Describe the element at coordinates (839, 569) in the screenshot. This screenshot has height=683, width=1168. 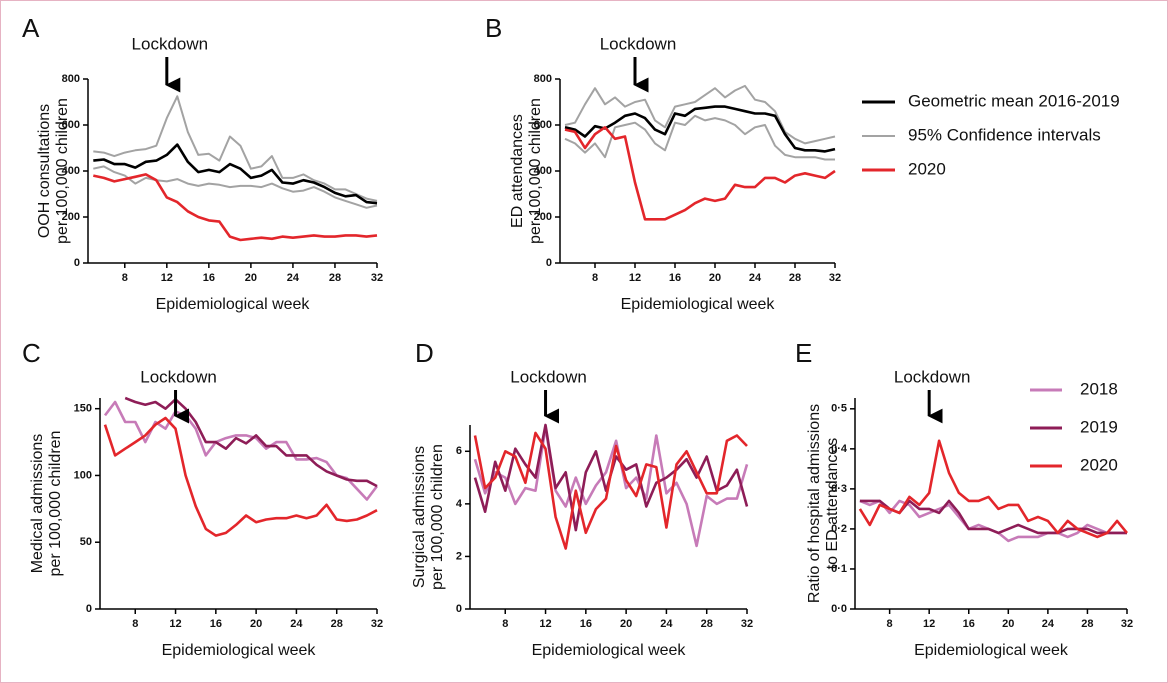
I see `y-tick-label: 0·1` at that location.